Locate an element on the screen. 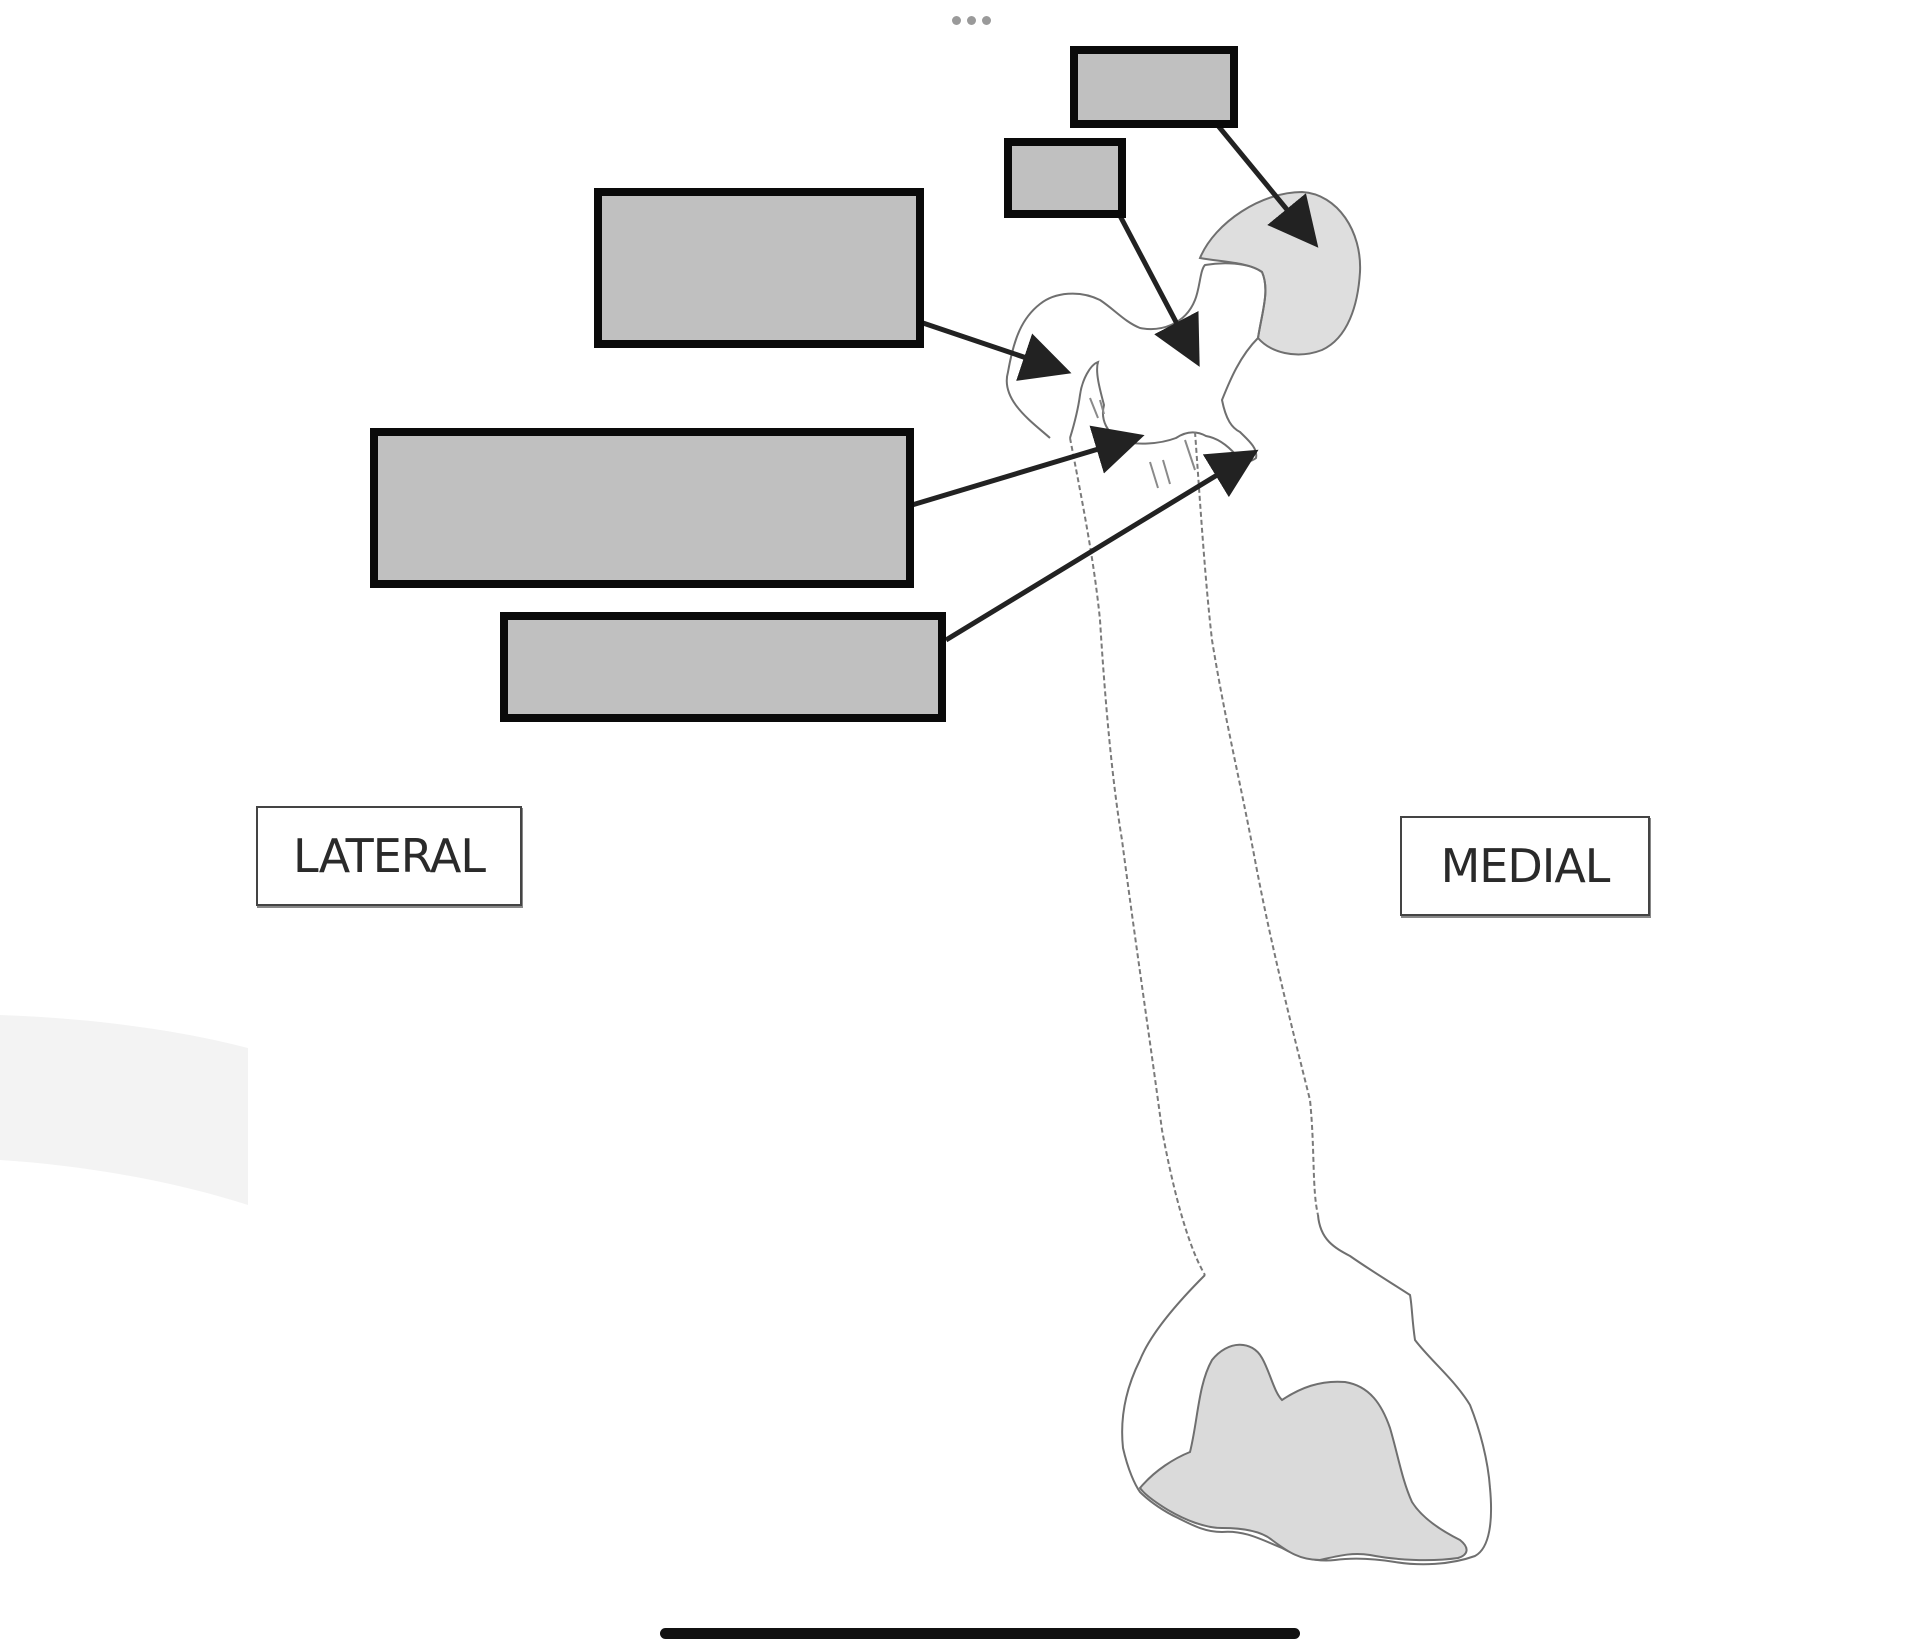 This screenshot has height=1640, width=1932. arrow-head-pointer is located at coordinates (1266, 184).